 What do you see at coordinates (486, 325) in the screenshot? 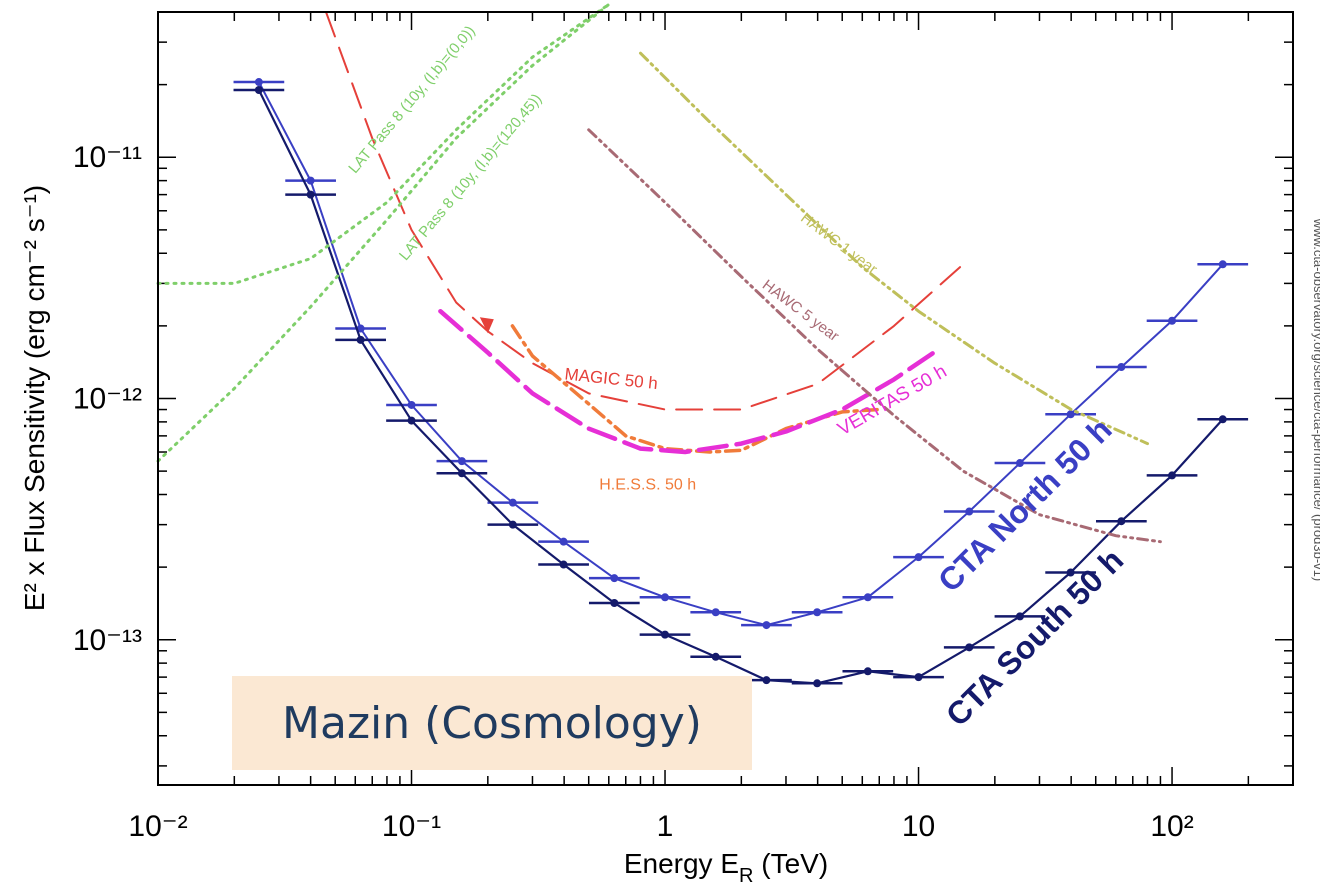
I see `magic-arrow` at bounding box center [486, 325].